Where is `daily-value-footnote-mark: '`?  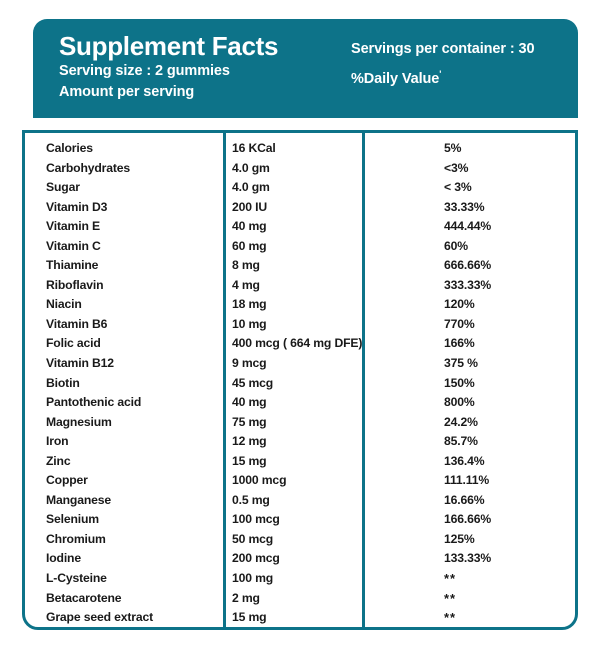 daily-value-footnote-mark: ' is located at coordinates (440, 74).